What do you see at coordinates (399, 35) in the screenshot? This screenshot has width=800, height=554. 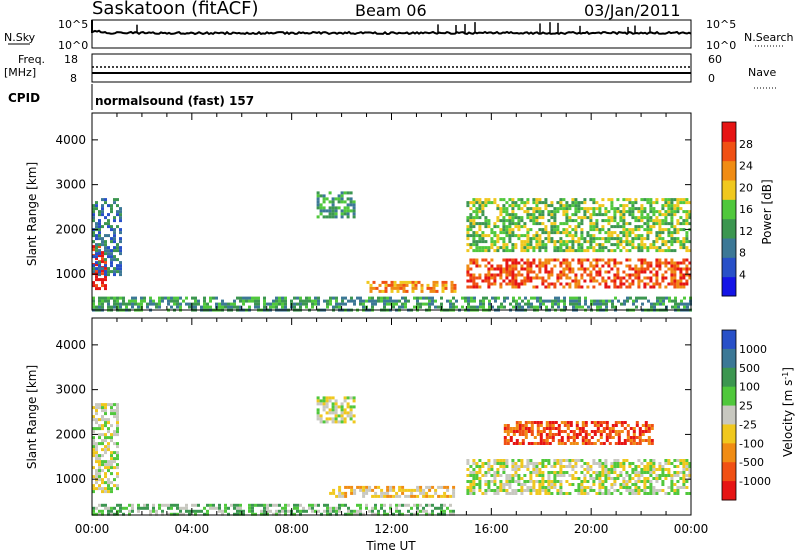 I see `noise-panel: N.Sky 10^5 10^0 10^5 10^0 N.Search` at bounding box center [399, 35].